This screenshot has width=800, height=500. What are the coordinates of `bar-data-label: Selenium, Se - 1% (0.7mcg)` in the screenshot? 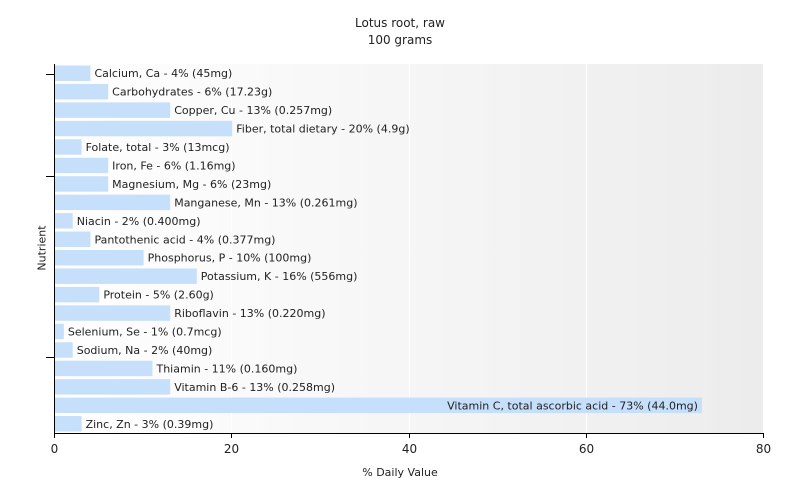 It's located at (145, 332).